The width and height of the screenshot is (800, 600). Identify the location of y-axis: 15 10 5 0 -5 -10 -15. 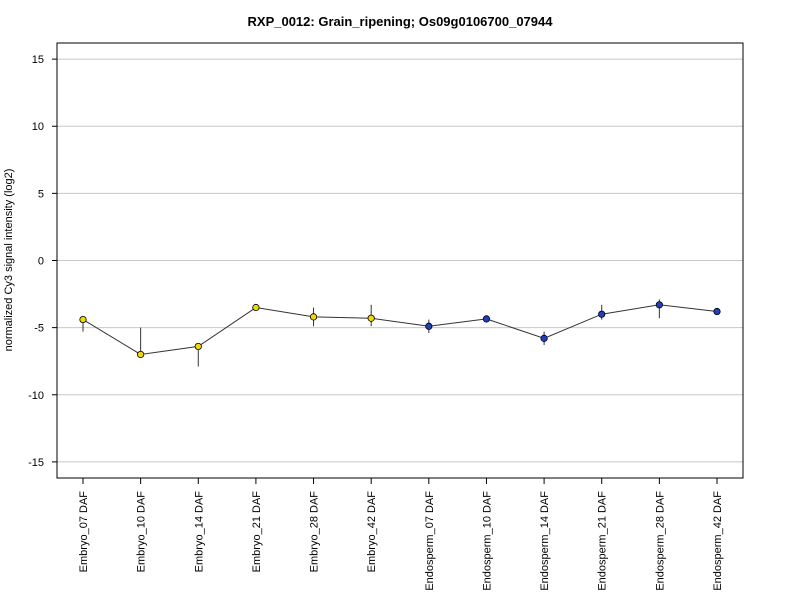
(42, 261).